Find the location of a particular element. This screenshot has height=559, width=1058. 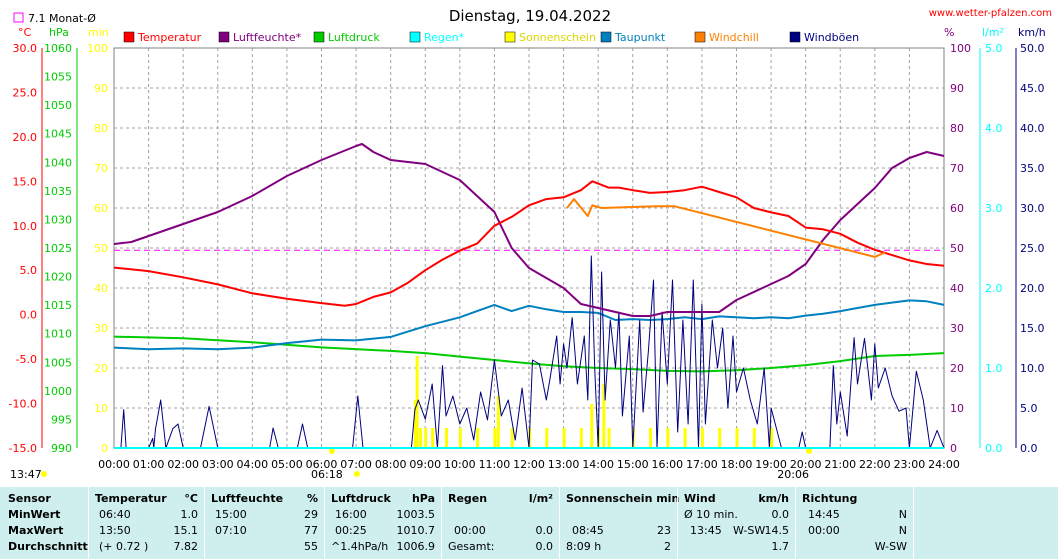

temp-avg-val: 7.82 is located at coordinates (186, 546).